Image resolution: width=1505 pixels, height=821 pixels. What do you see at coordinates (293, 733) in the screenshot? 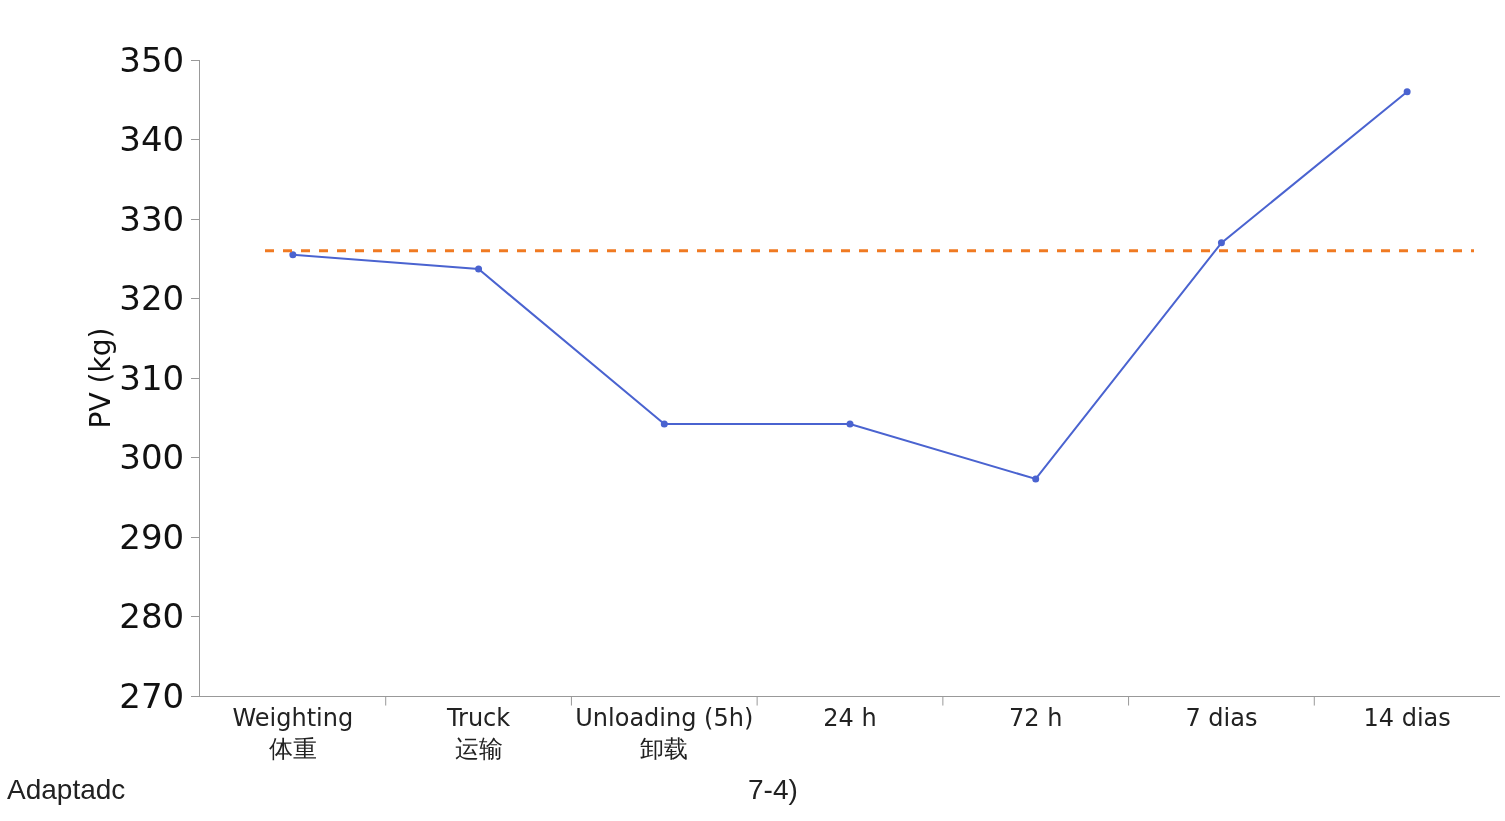
I see `x-tick-label: Weighting 体重` at bounding box center [293, 733].